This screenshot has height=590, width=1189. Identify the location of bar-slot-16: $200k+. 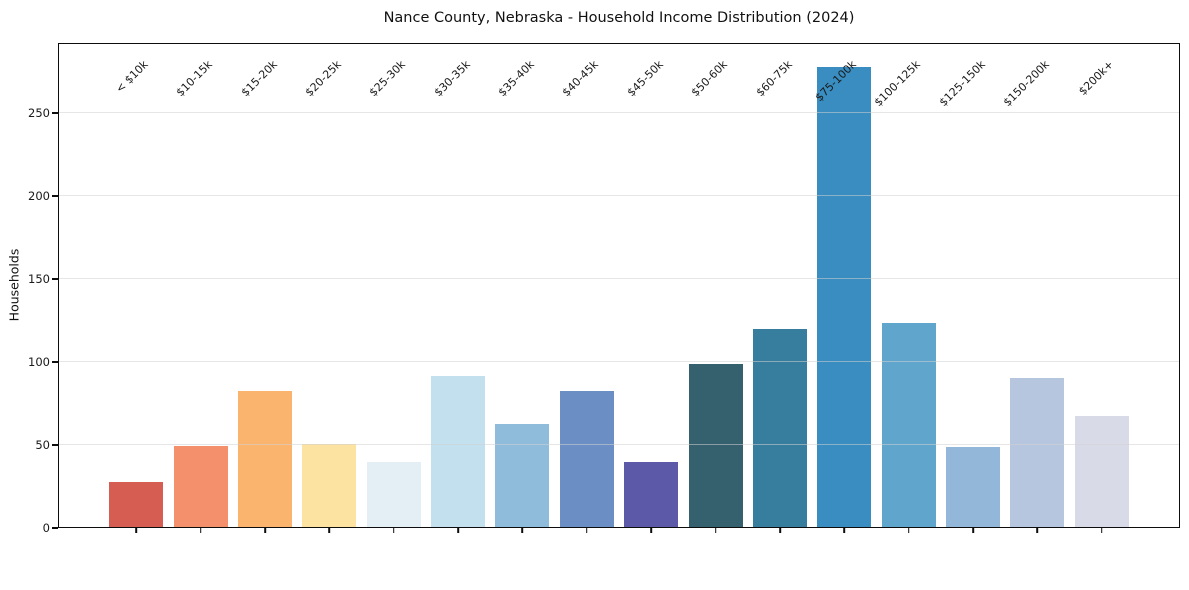
(1102, 288).